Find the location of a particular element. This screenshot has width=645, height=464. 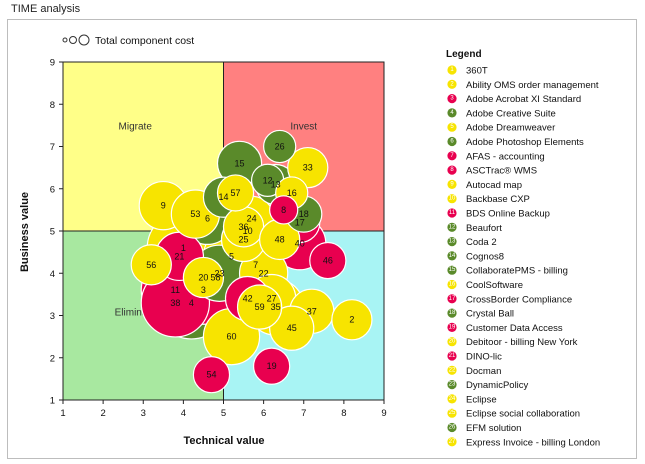

legend-item-11: BDS Online Backup is located at coordinates (508, 214).